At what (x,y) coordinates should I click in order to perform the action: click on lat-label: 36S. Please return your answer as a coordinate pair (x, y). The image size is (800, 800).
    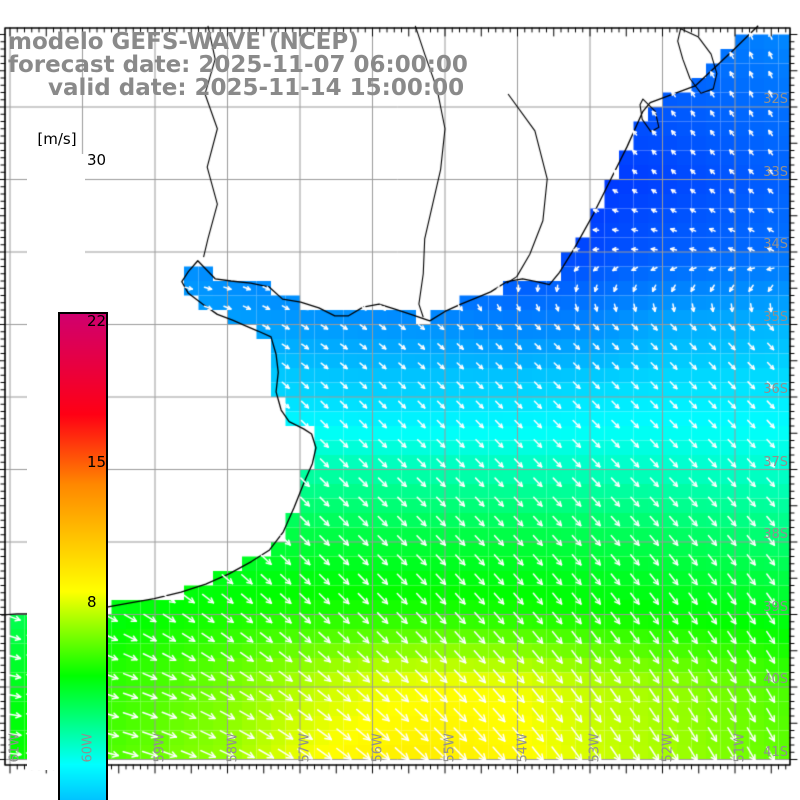
    Looking at the image, I should click on (775, 389).